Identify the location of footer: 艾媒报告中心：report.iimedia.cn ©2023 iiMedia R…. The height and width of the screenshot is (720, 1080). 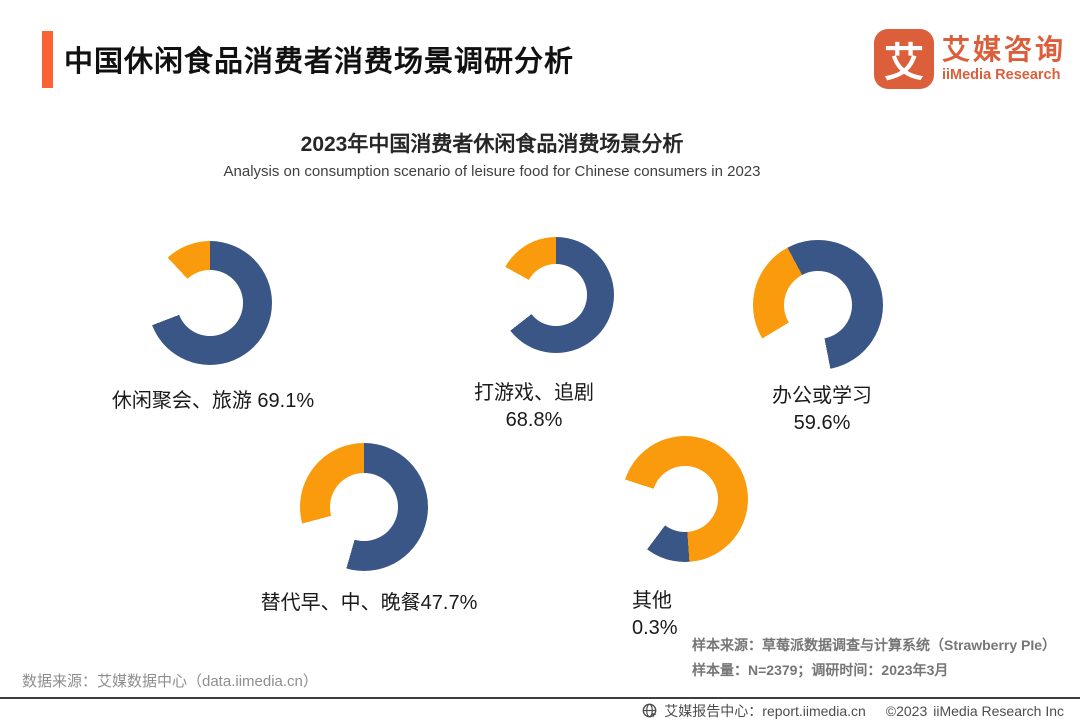
(853, 710).